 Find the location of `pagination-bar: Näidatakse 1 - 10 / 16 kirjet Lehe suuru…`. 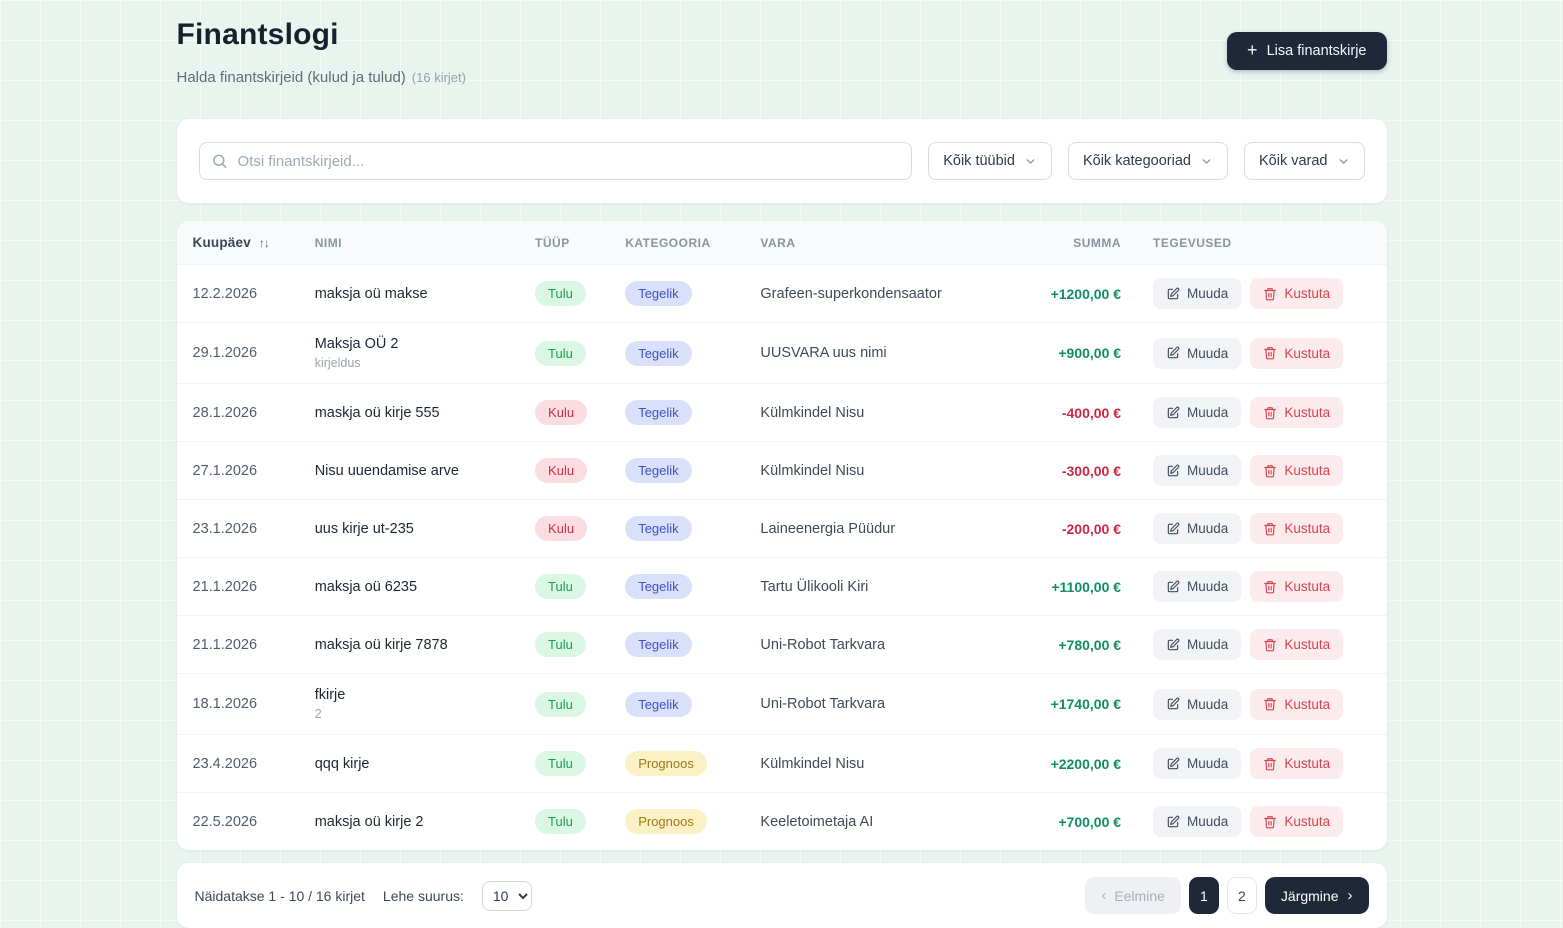

pagination-bar: Näidatakse 1 - 10 / 16 kirjet Lehe suuru… is located at coordinates (781, 895).